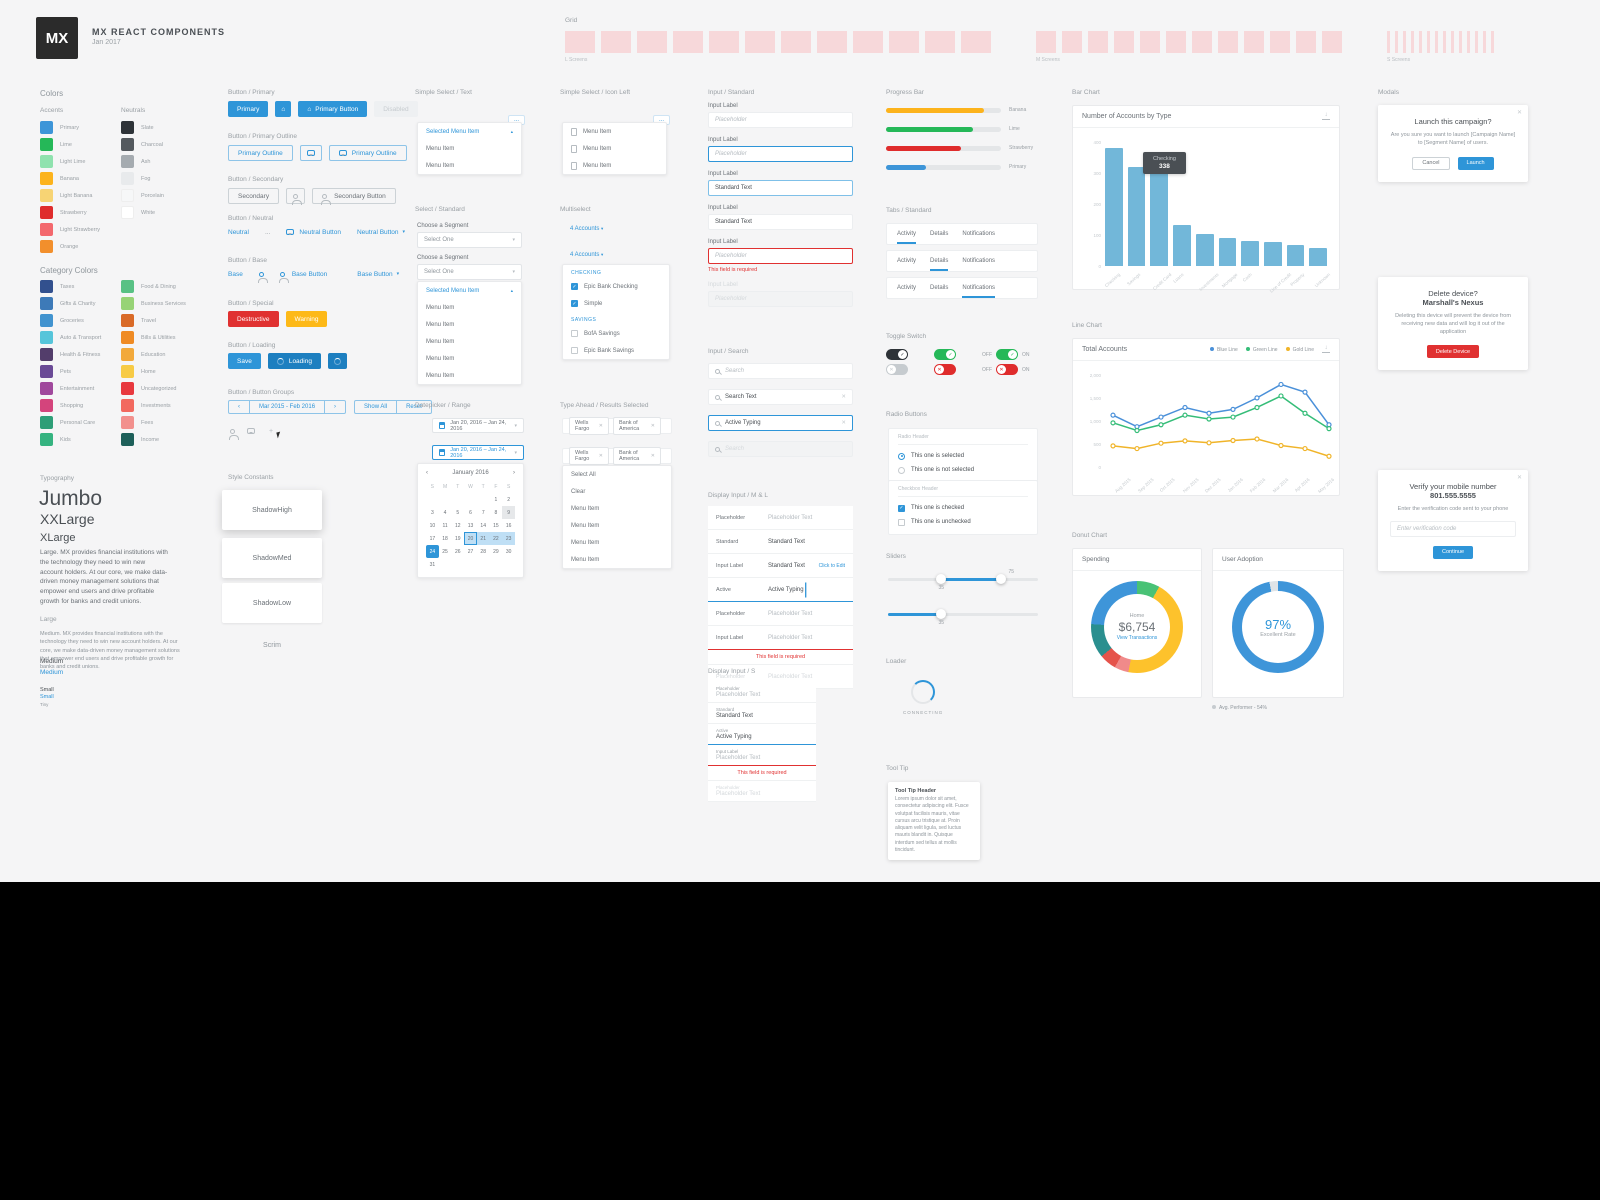 This screenshot has width=1600, height=1200. Describe the element at coordinates (963, 580) in the screenshot. I see `range-slider: 75 35` at that location.